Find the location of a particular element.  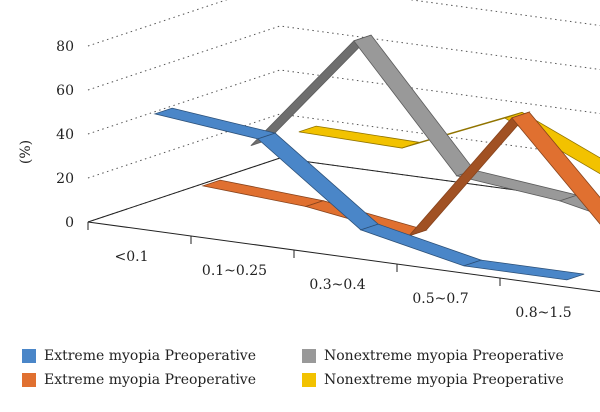

y-tick-labels: 0 20 40 60 80 is located at coordinates (65, 135).